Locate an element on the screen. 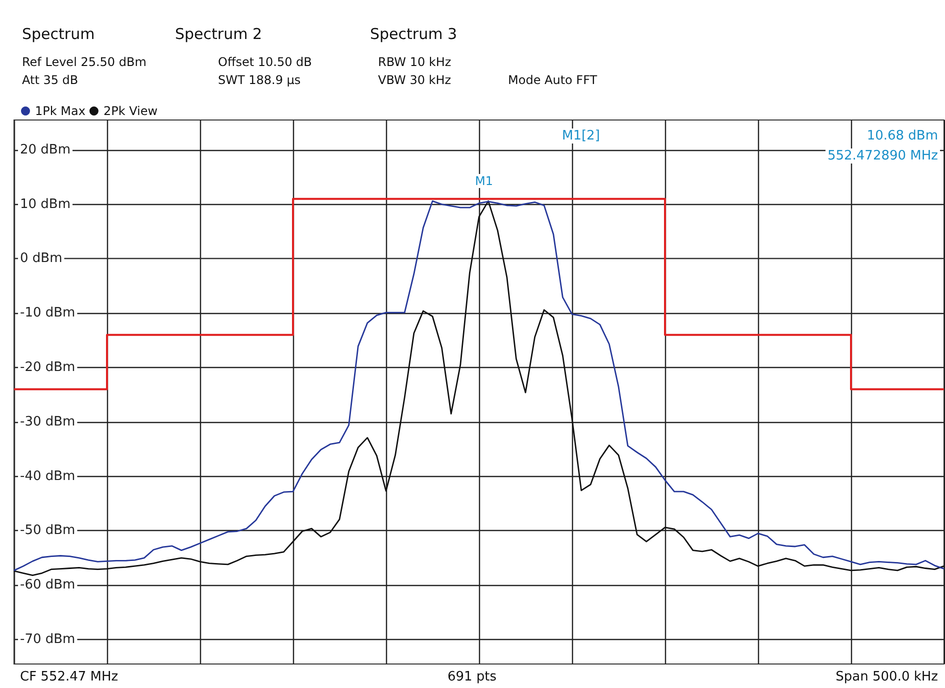 The image size is (945, 688). text: SWT 188.9 µs is located at coordinates (259, 80).